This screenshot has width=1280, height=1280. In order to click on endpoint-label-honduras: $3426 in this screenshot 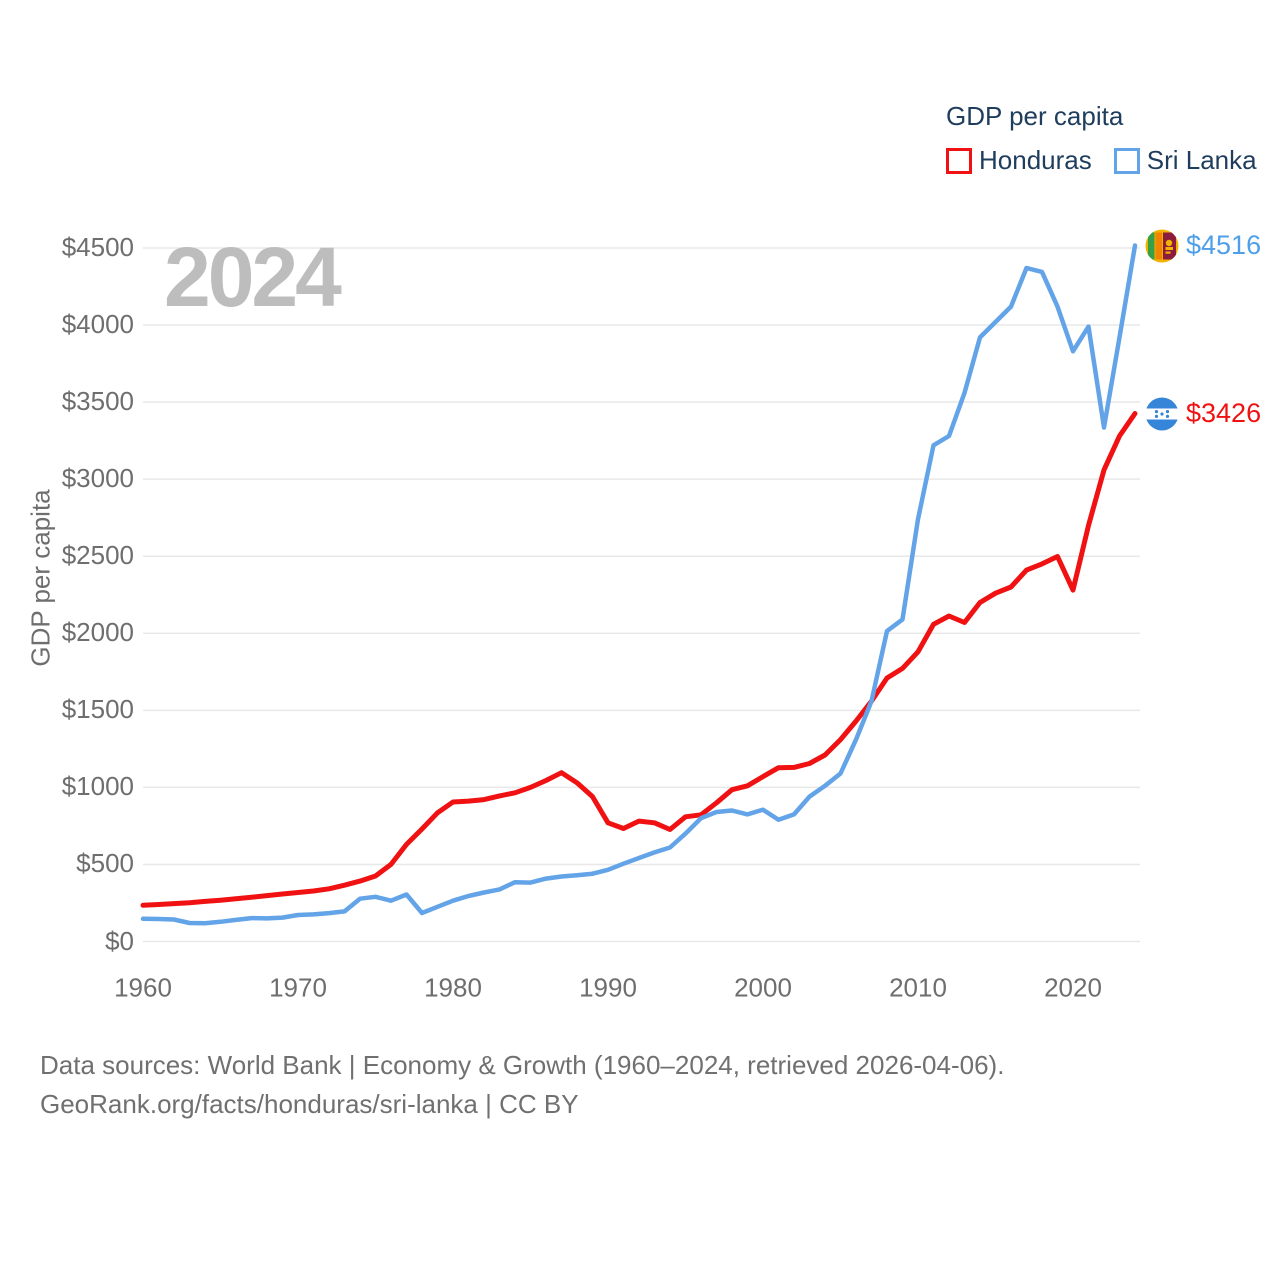, I will do `click(1203, 414)`.